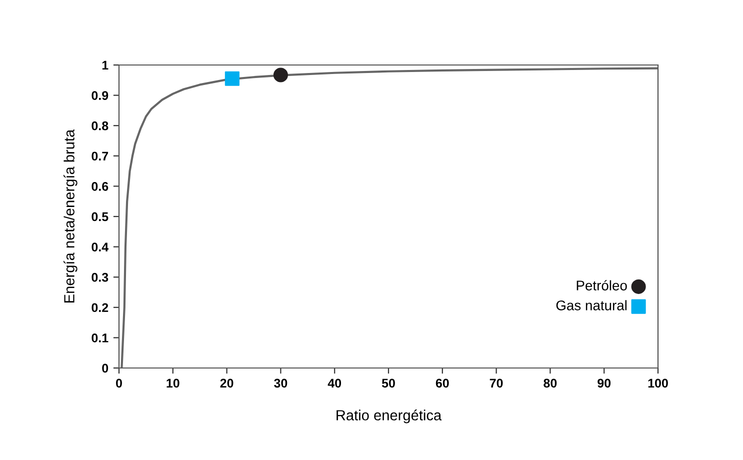 The height and width of the screenshot is (460, 743). I want to click on x-tick-label: 40, so click(335, 383).